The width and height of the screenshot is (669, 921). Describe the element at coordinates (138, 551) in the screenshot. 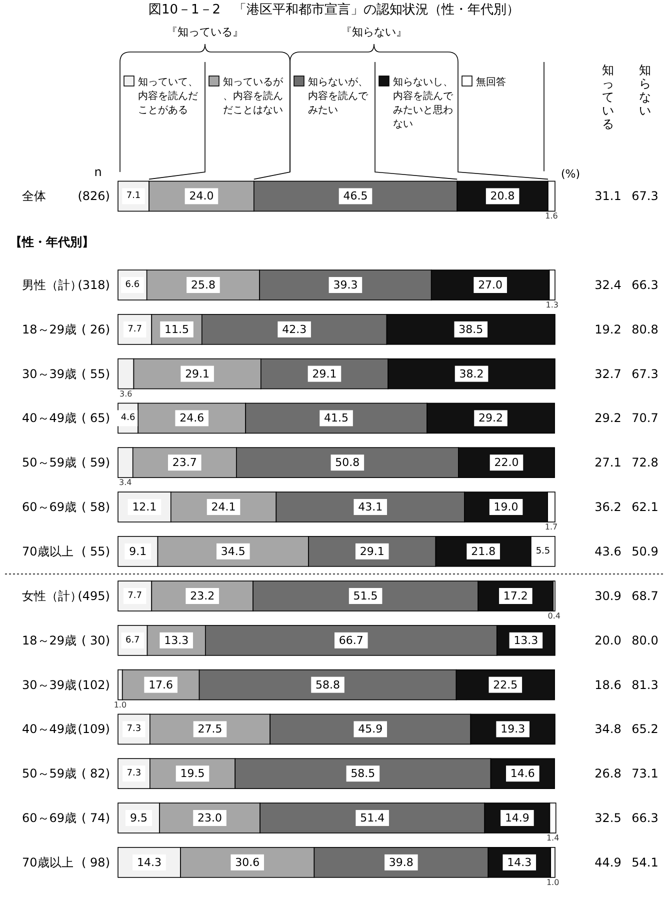

I see `data-label: 9.1` at that location.